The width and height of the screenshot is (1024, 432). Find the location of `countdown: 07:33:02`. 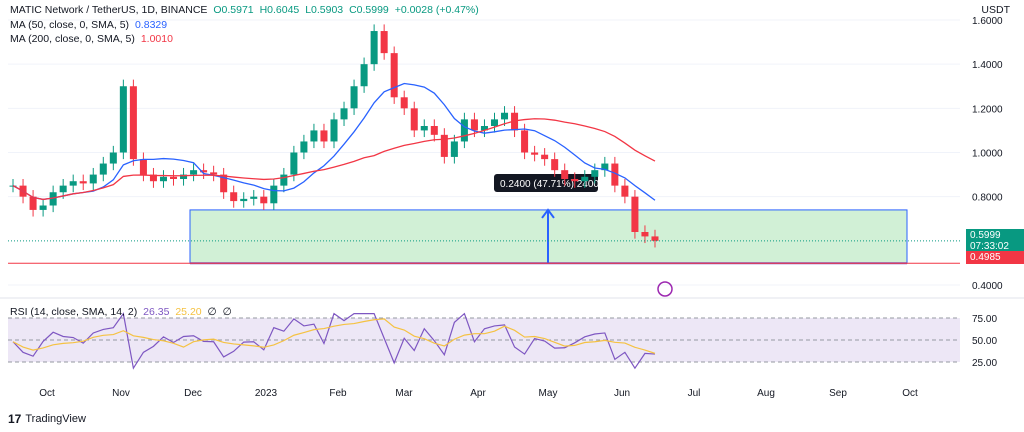

countdown: 07:33:02 is located at coordinates (989, 246).